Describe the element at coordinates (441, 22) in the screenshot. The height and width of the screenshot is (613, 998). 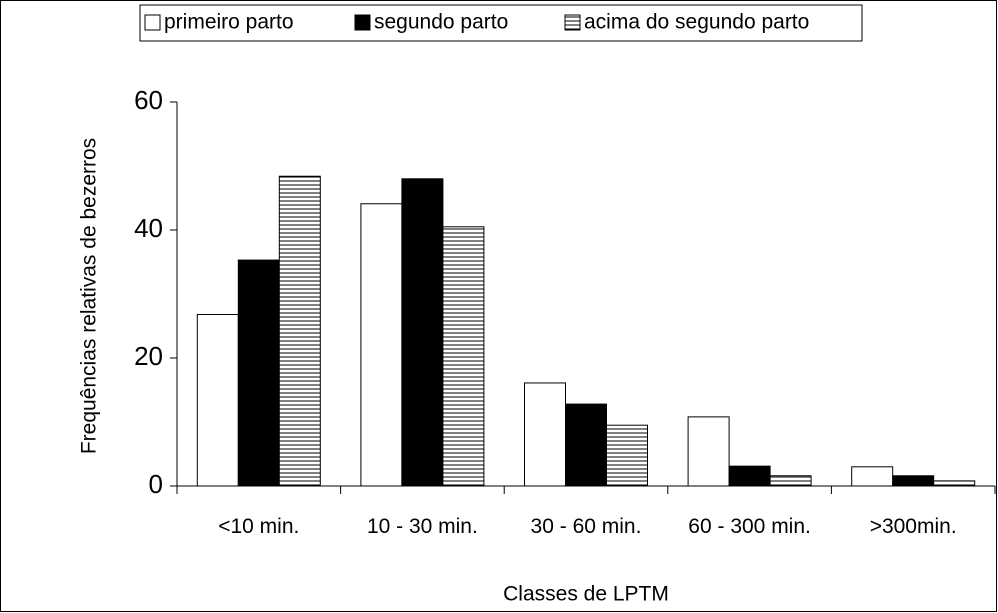
I see `legend-label: segundo parto` at that location.